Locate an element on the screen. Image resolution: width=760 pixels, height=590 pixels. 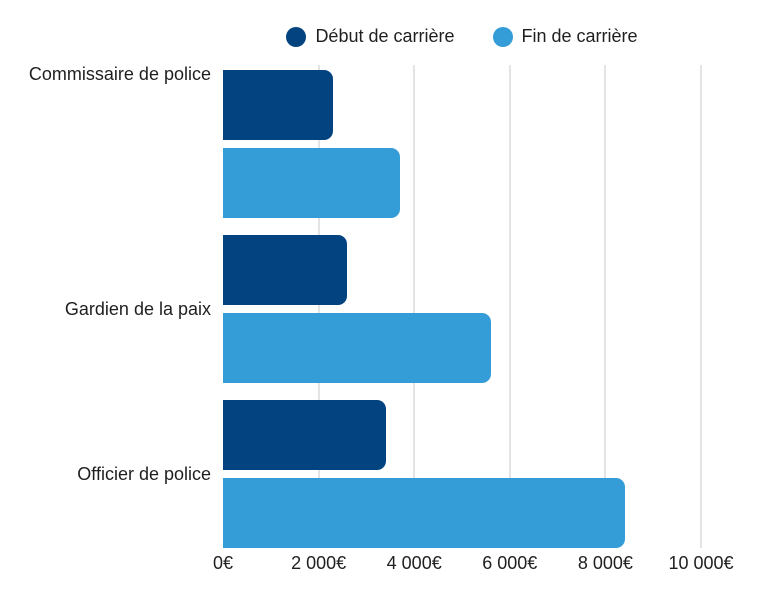
bar-officier-fin is located at coordinates (357, 348).